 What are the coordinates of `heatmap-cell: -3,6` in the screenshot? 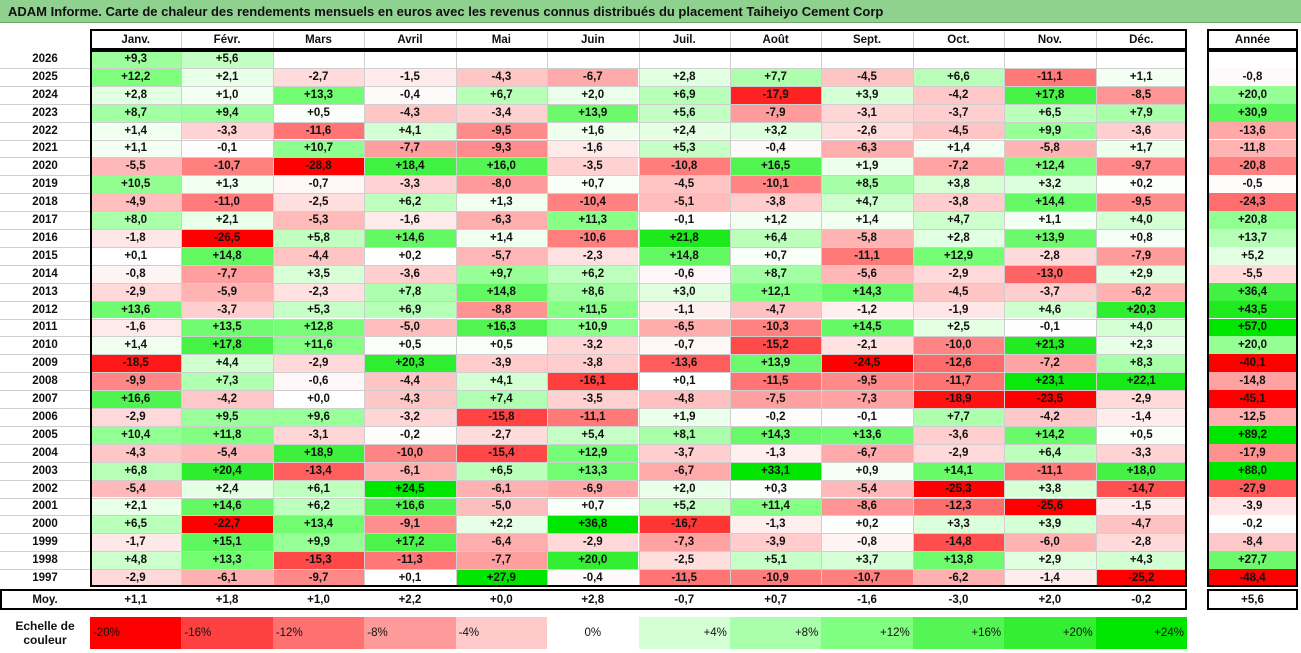 It's located at (410, 273).